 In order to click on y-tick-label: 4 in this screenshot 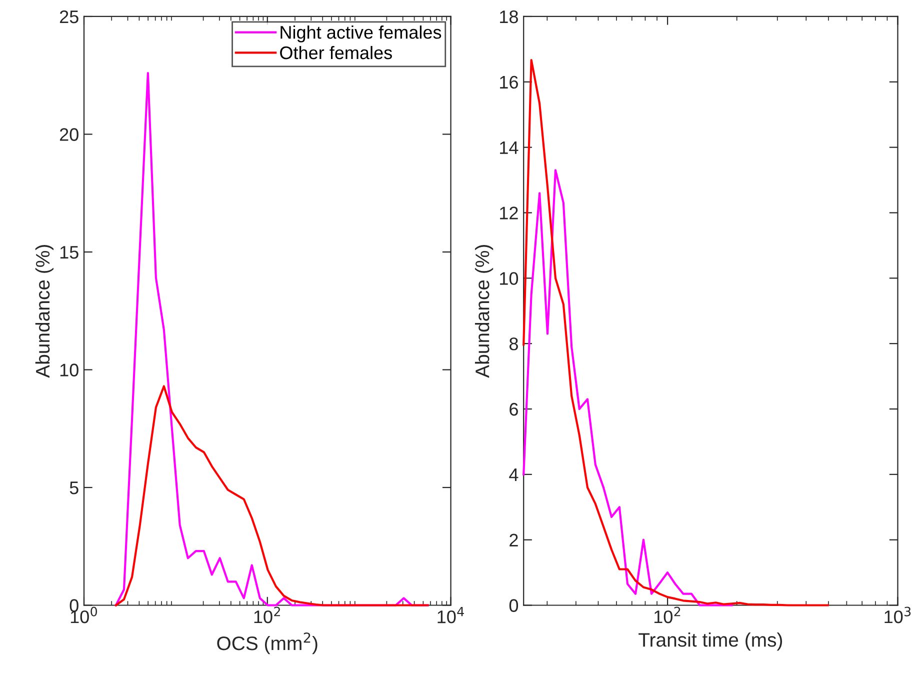, I will do `click(513, 474)`.